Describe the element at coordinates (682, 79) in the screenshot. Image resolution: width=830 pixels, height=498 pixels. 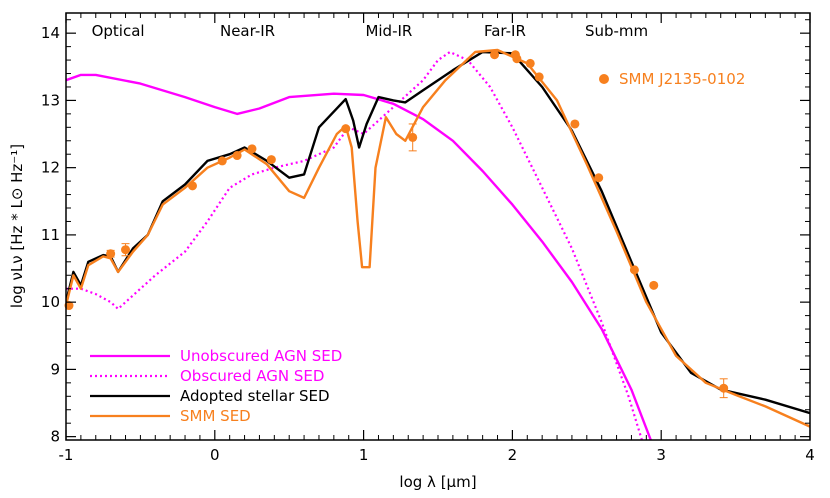
I see `point-legend-label: SMM J2135-0102` at that location.